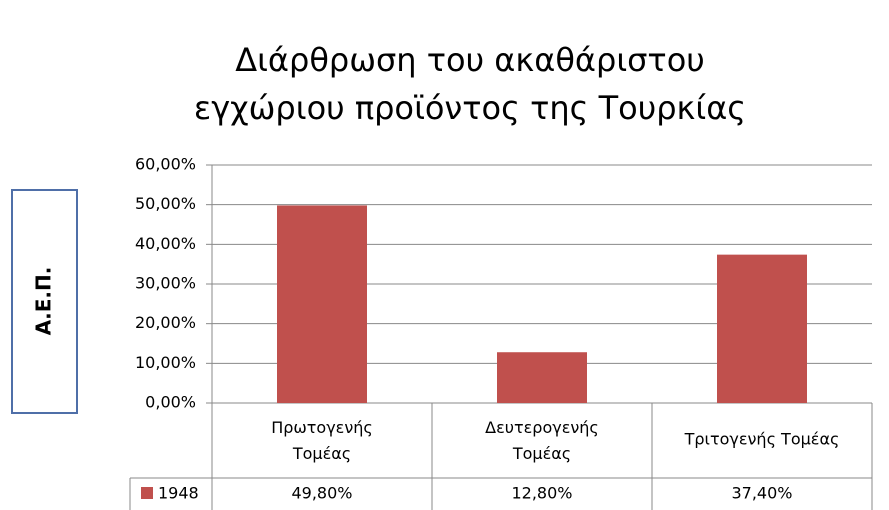 The width and height of the screenshot is (889, 510). Describe the element at coordinates (170, 402) in the screenshot. I see `y-tick-label: 0,00%` at that location.